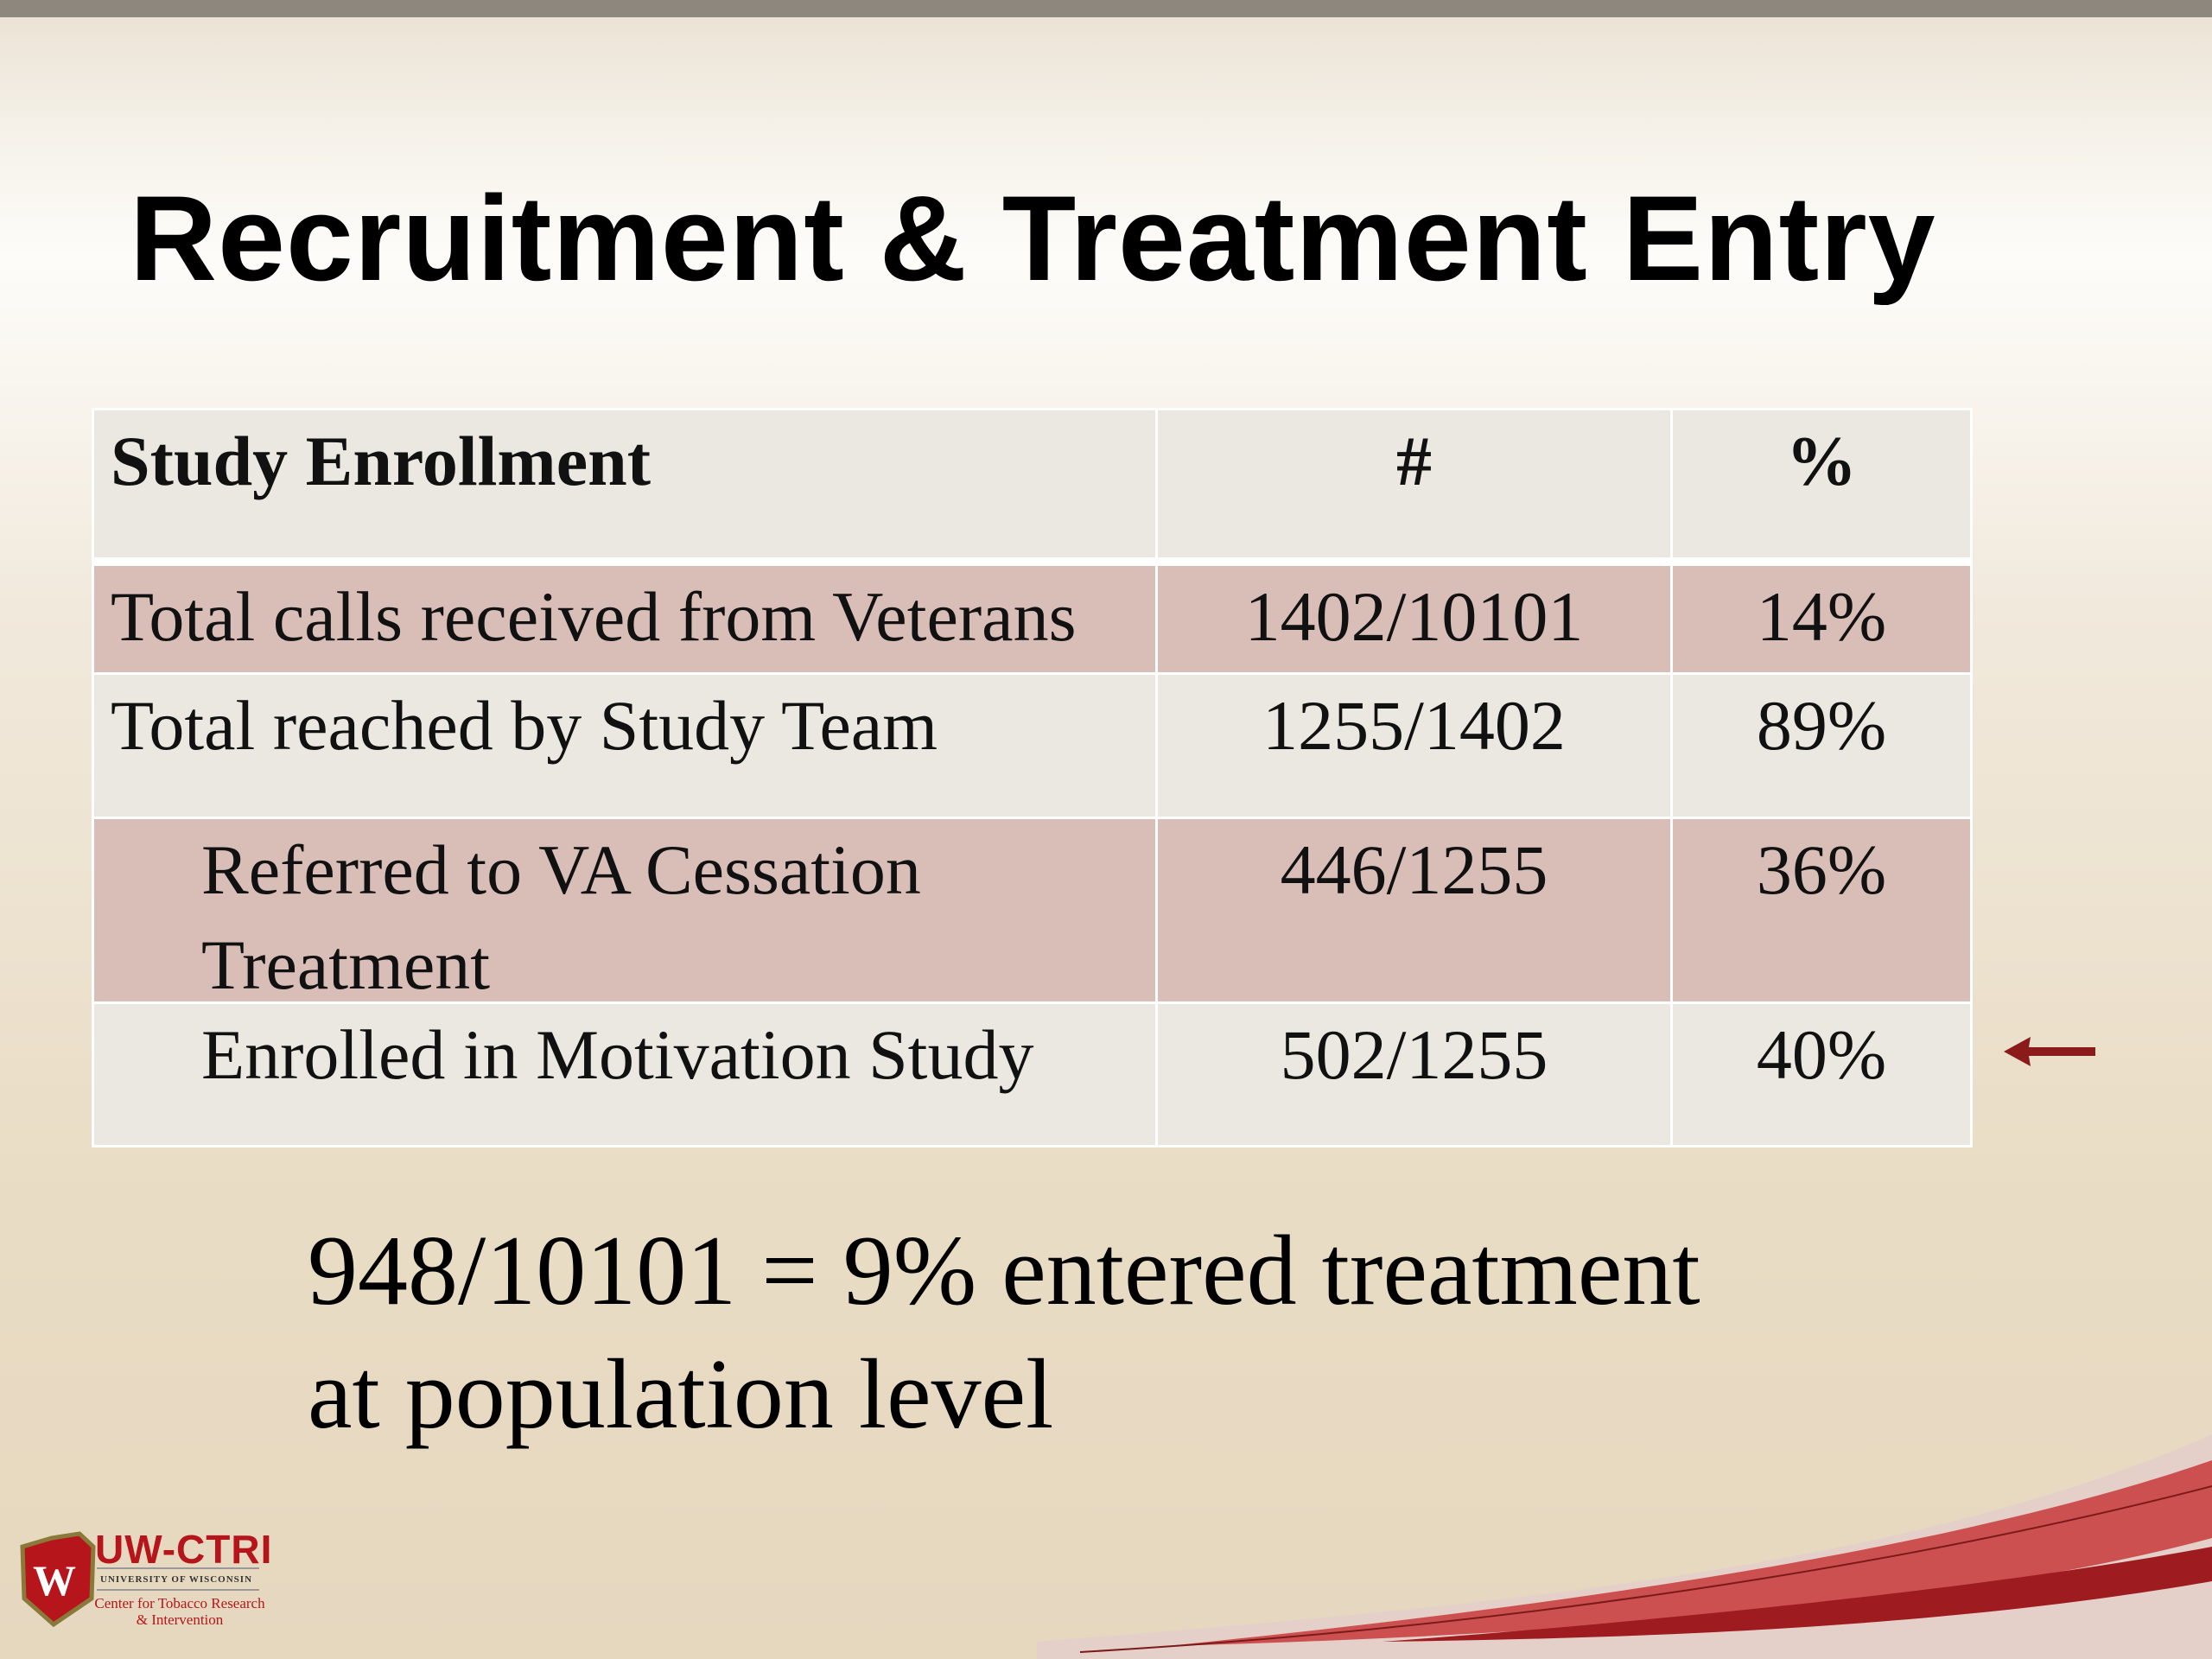  I want to click on table-header: Study Enrollment, so click(624, 483).